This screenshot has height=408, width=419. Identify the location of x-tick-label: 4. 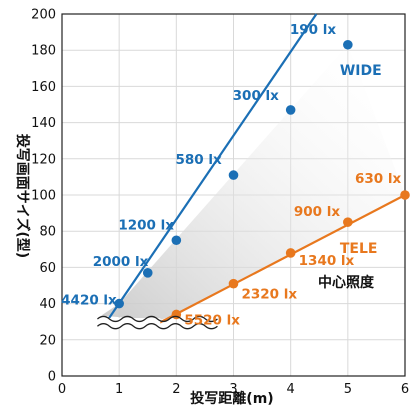
(291, 389).